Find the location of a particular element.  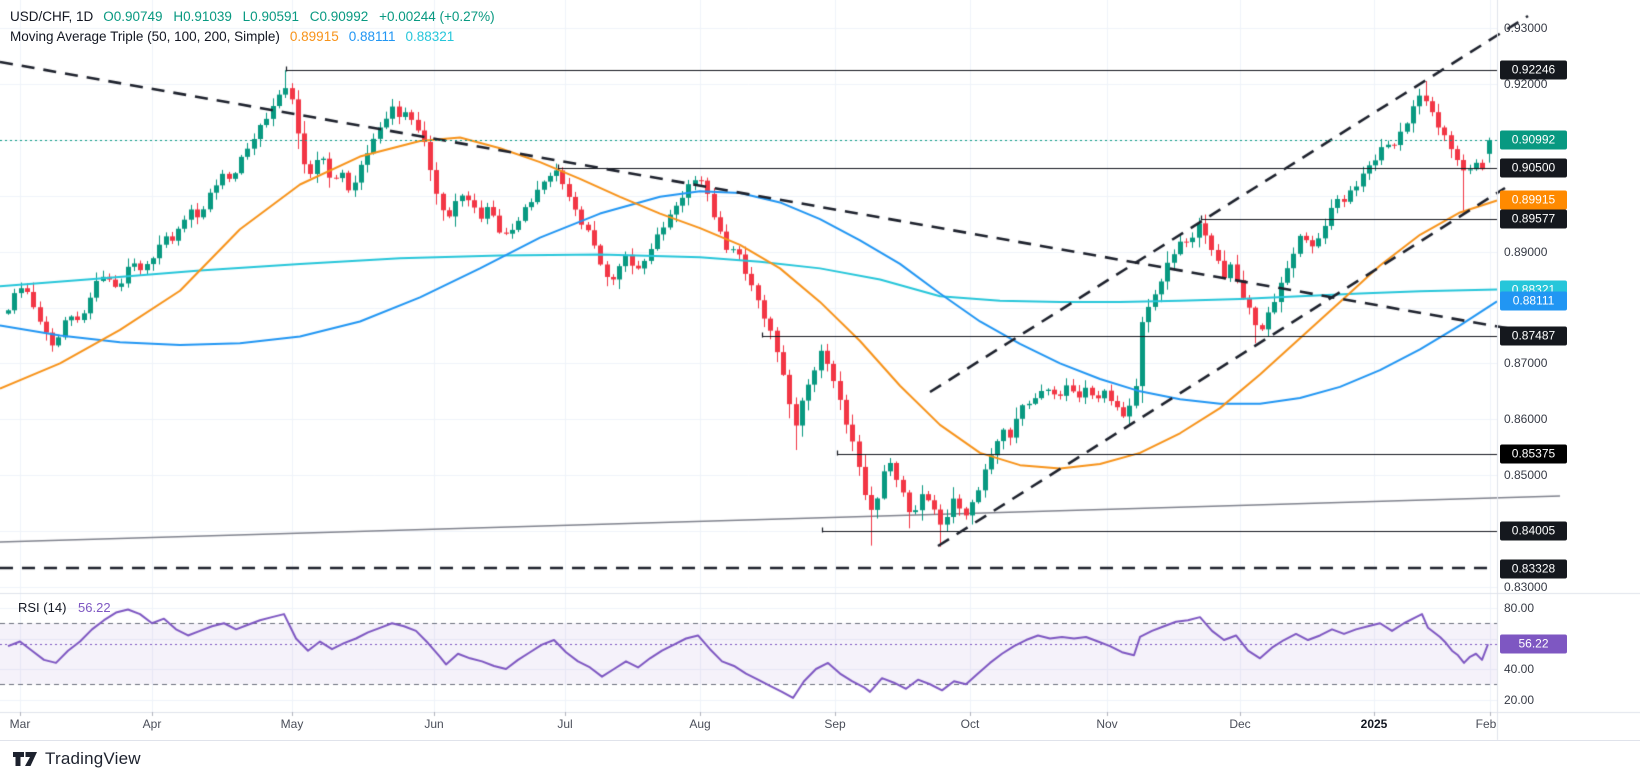

price-axis-label: 0.87000 is located at coordinates (1526, 363).